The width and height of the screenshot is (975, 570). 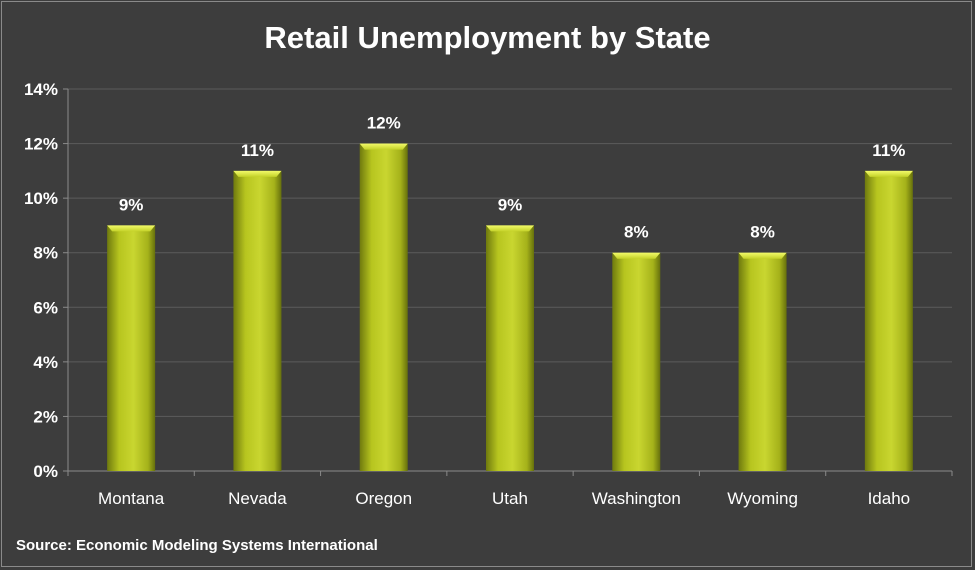 I want to click on x-tick-label: Oregon, so click(x=383, y=498).